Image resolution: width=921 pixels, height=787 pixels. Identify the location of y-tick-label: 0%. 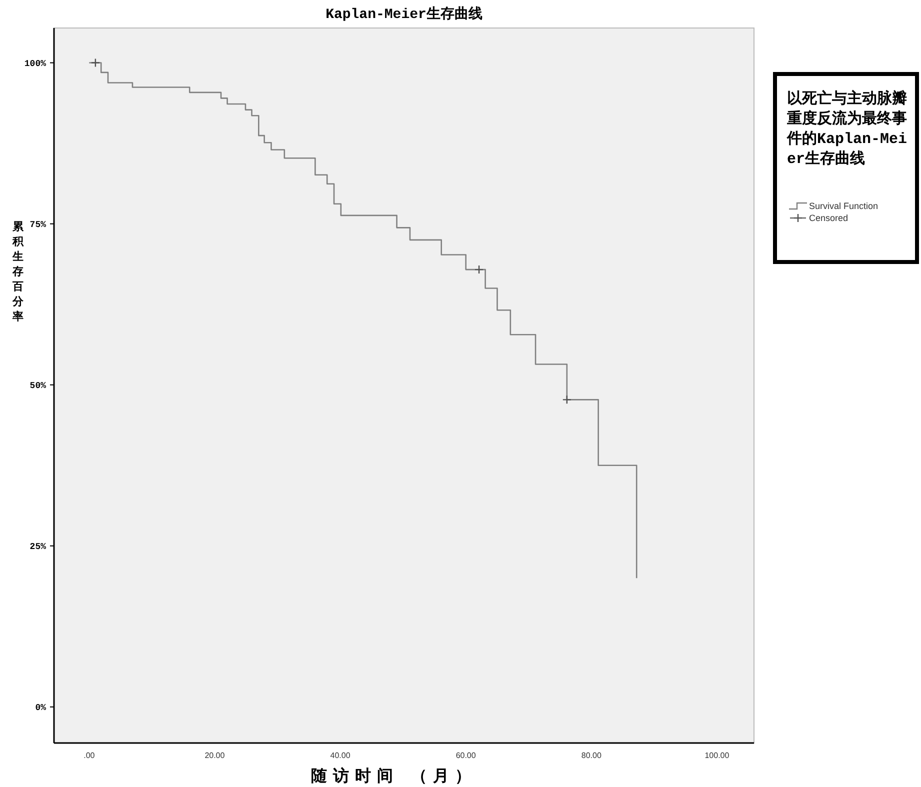
(41, 707).